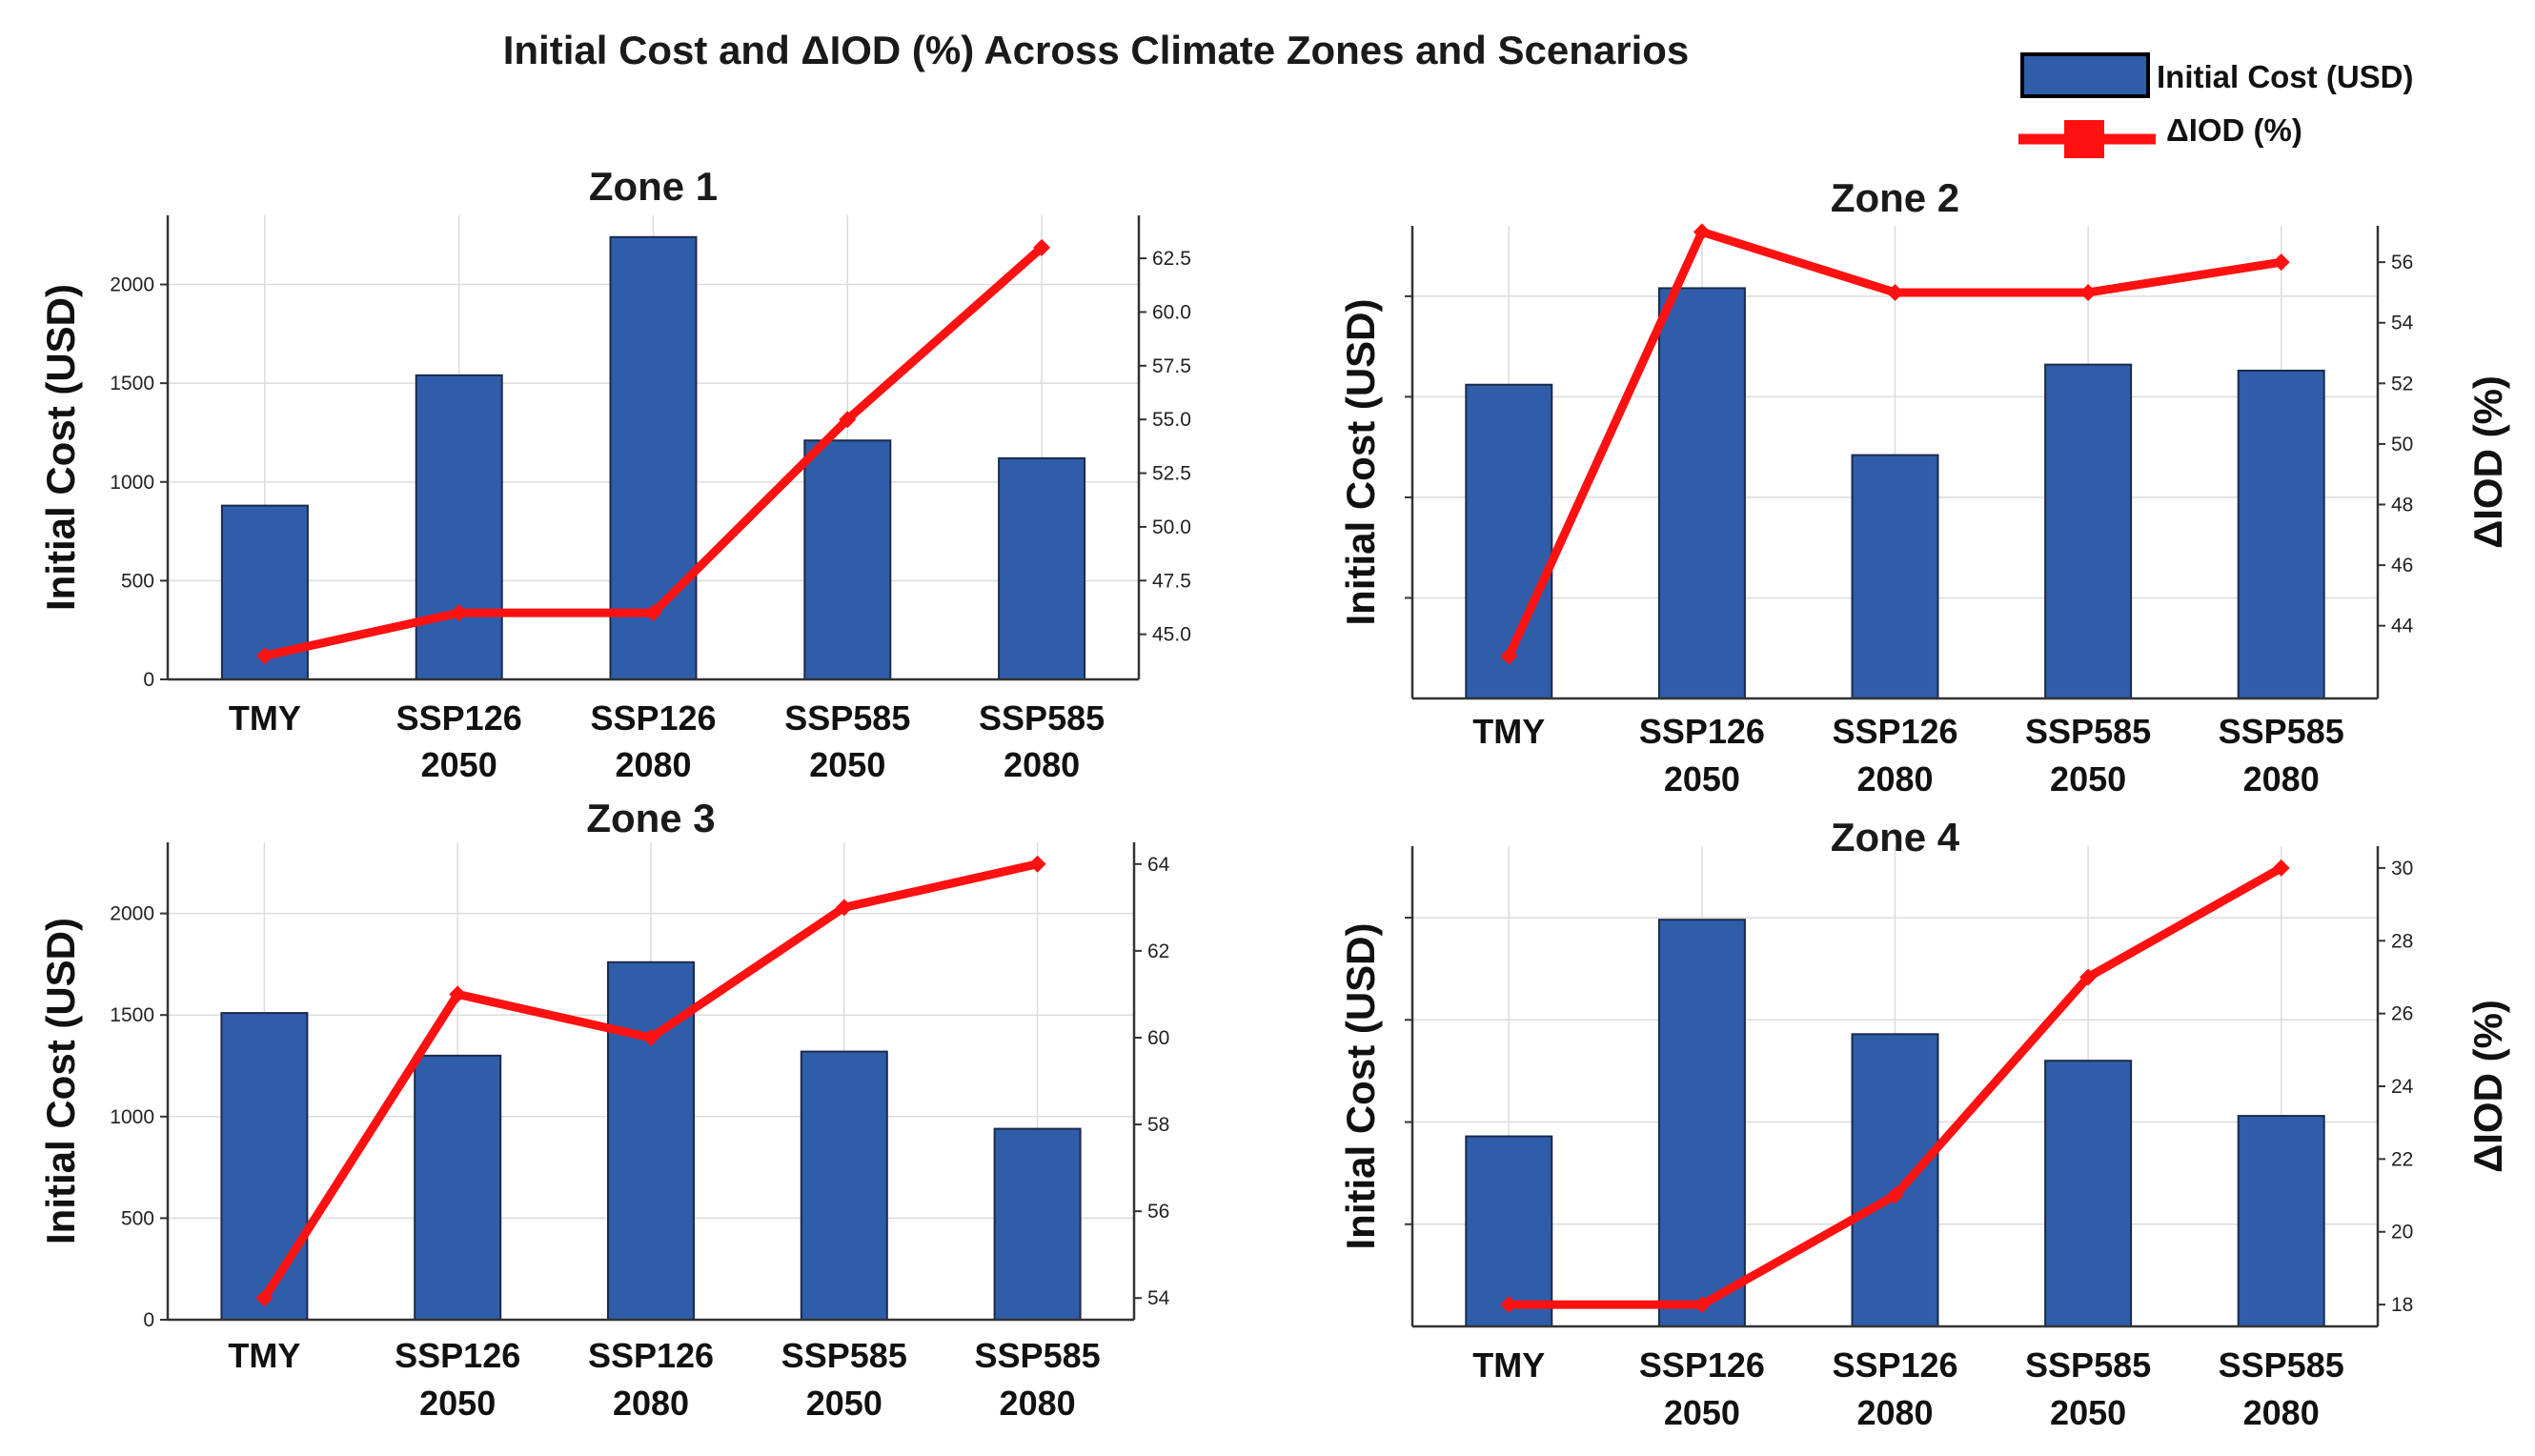 The height and width of the screenshot is (1456, 2535). What do you see at coordinates (2403, 626) in the screenshot?
I see `right-tick-label: 44` at bounding box center [2403, 626].